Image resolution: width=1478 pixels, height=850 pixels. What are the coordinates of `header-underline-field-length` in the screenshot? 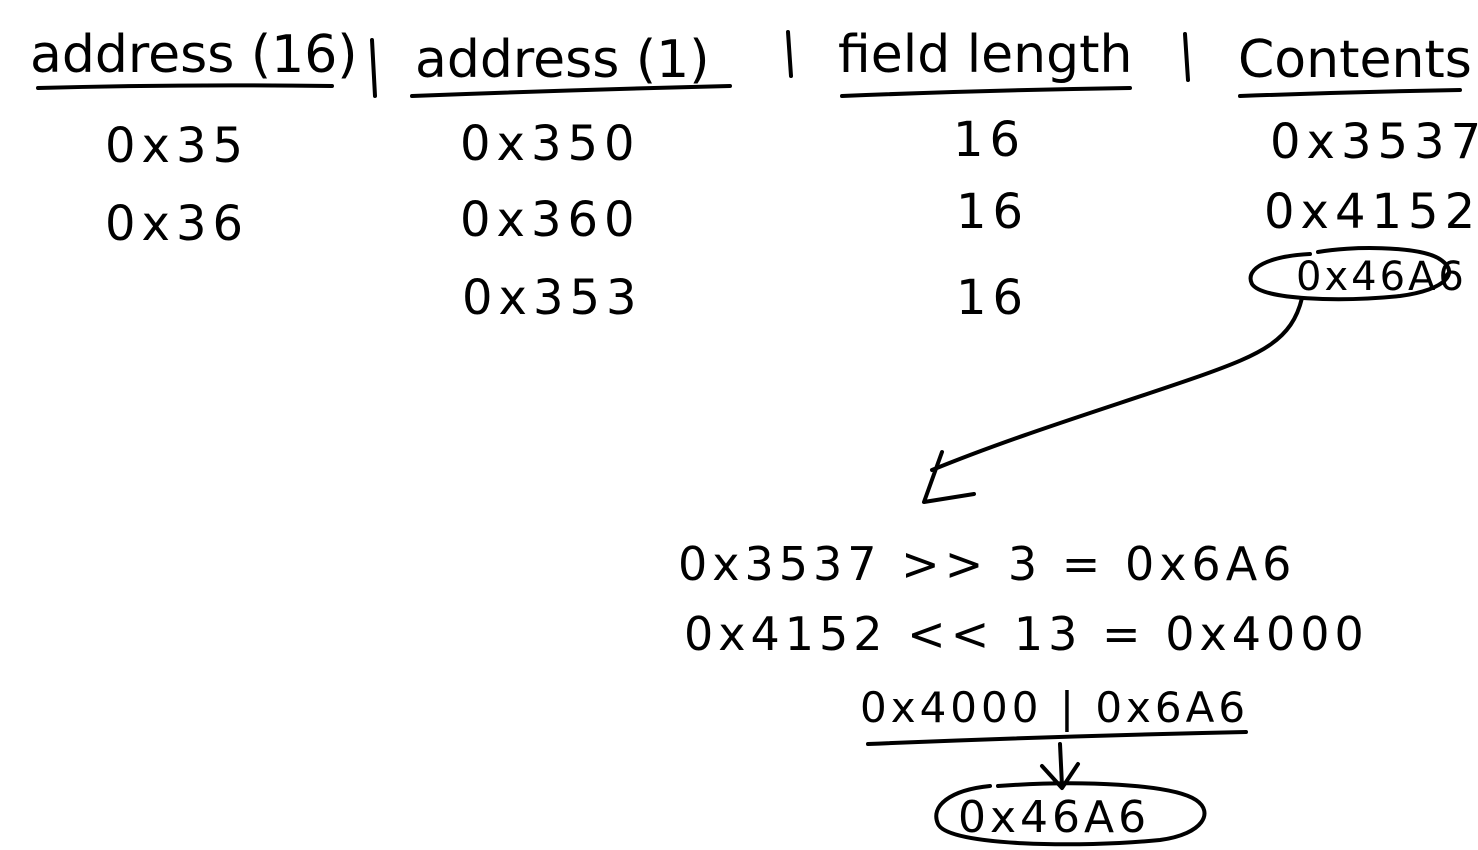 It's located at (986, 92).